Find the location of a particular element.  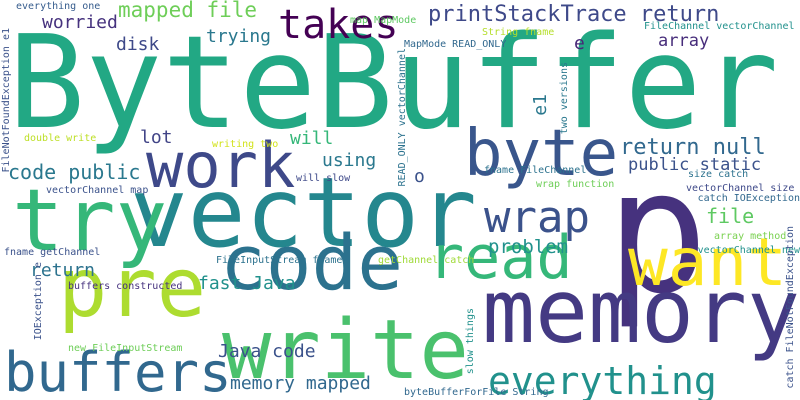

word-return: return is located at coordinates (63, 270).